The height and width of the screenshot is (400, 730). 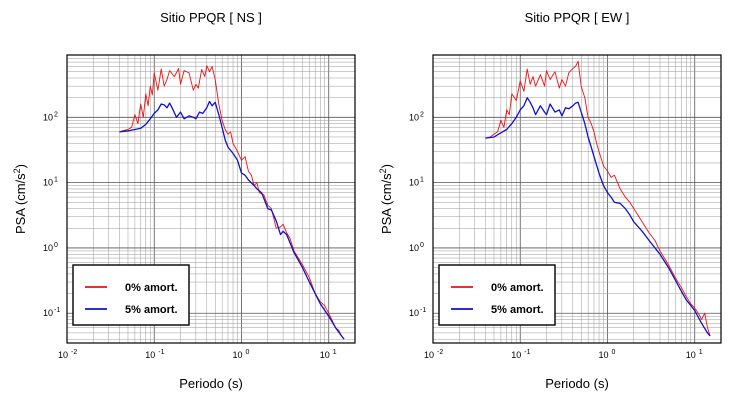 I want to click on chart-title: Sitio PPQR [ NS ], so click(x=211, y=17).